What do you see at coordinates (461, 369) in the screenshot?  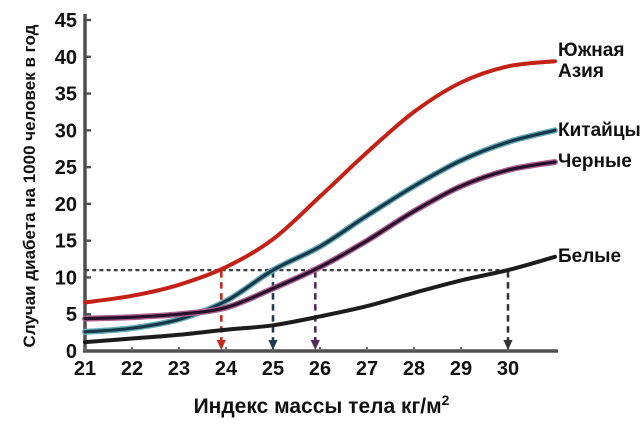 I see `x-tick-label: 29` at bounding box center [461, 369].